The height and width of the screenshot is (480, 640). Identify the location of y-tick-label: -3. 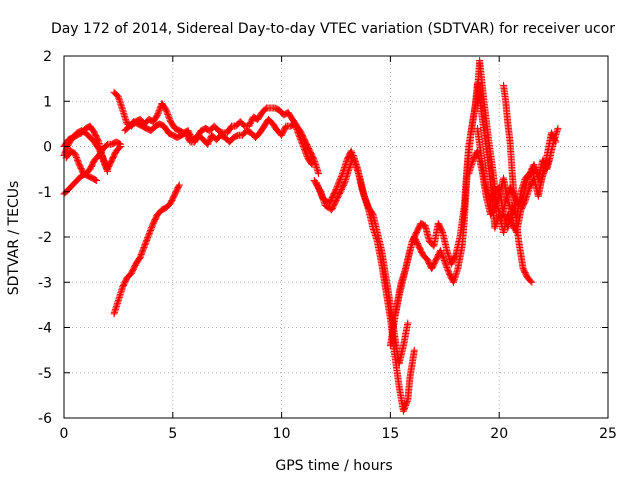
(45, 283).